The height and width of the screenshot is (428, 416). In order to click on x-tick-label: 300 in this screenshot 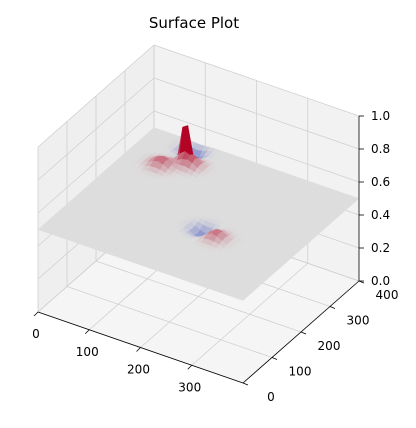, I will do `click(189, 387)`.